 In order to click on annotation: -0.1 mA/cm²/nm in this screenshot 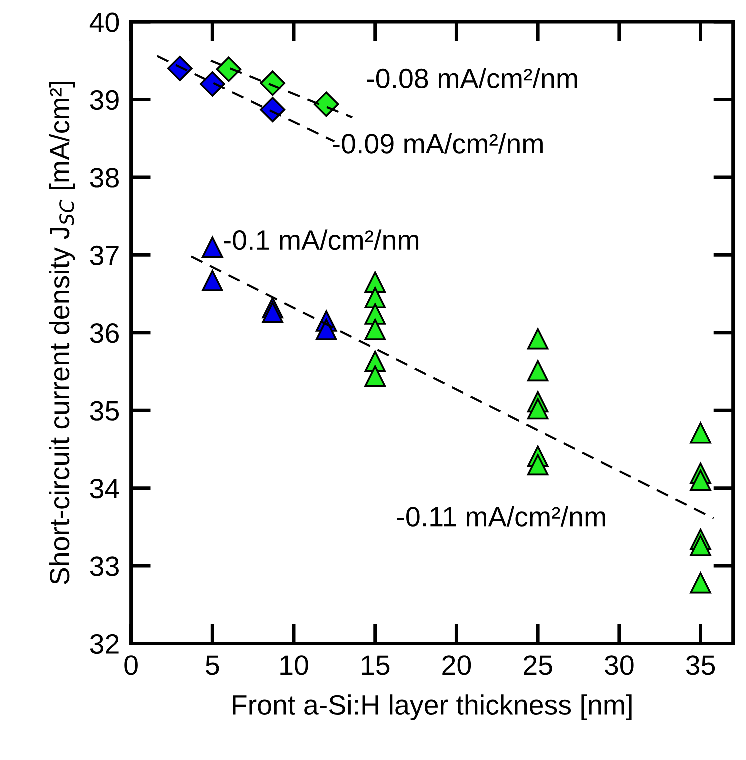, I will do `click(321, 240)`.